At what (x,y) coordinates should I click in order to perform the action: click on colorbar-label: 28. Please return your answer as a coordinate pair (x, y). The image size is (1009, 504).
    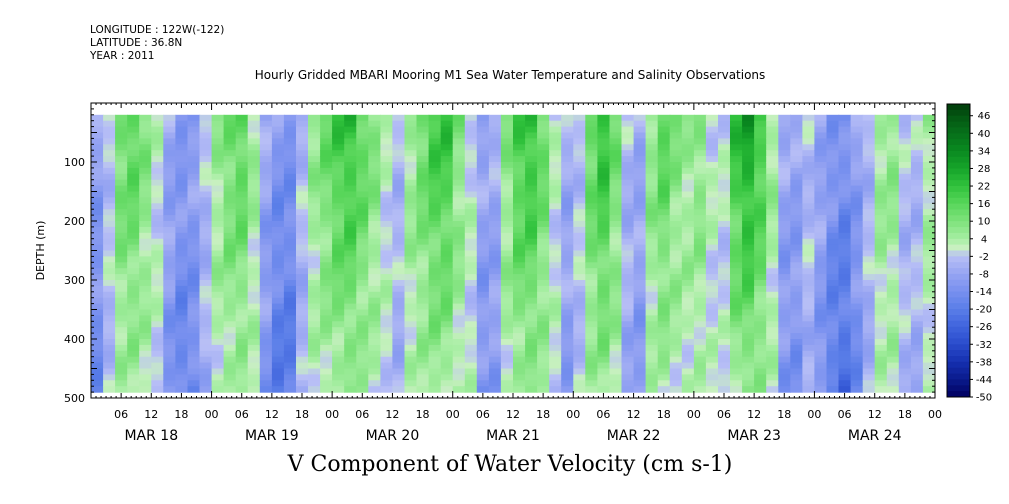
    Looking at the image, I should click on (984, 169).